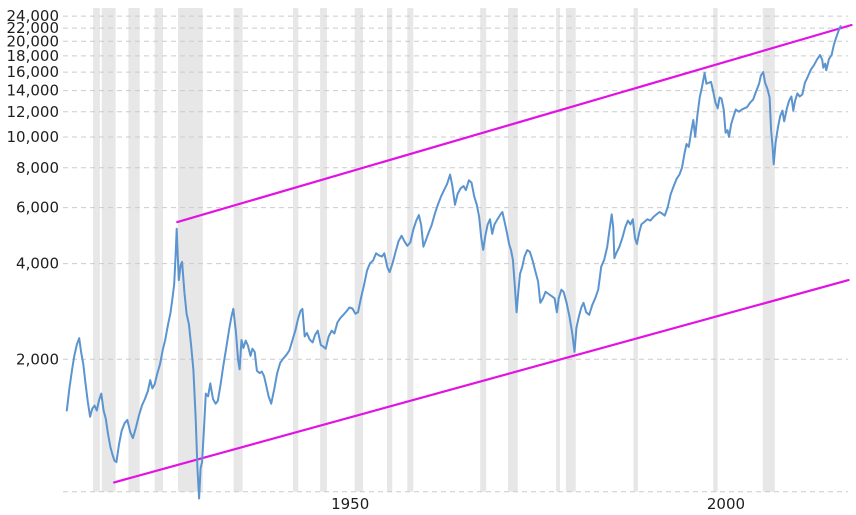  I want to click on y-axis-label: 8,000, so click(37, 168).